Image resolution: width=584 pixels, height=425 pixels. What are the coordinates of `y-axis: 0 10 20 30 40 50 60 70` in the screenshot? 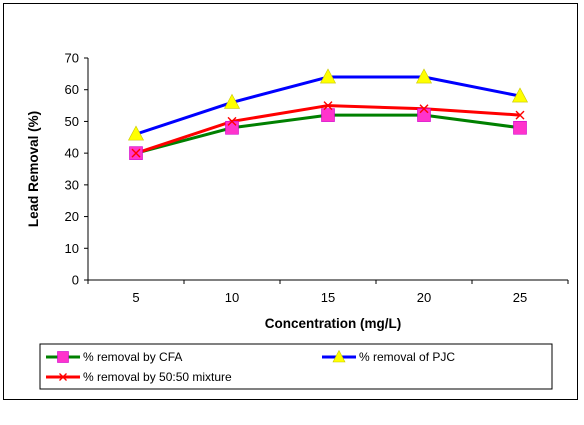 It's located at (77, 169).